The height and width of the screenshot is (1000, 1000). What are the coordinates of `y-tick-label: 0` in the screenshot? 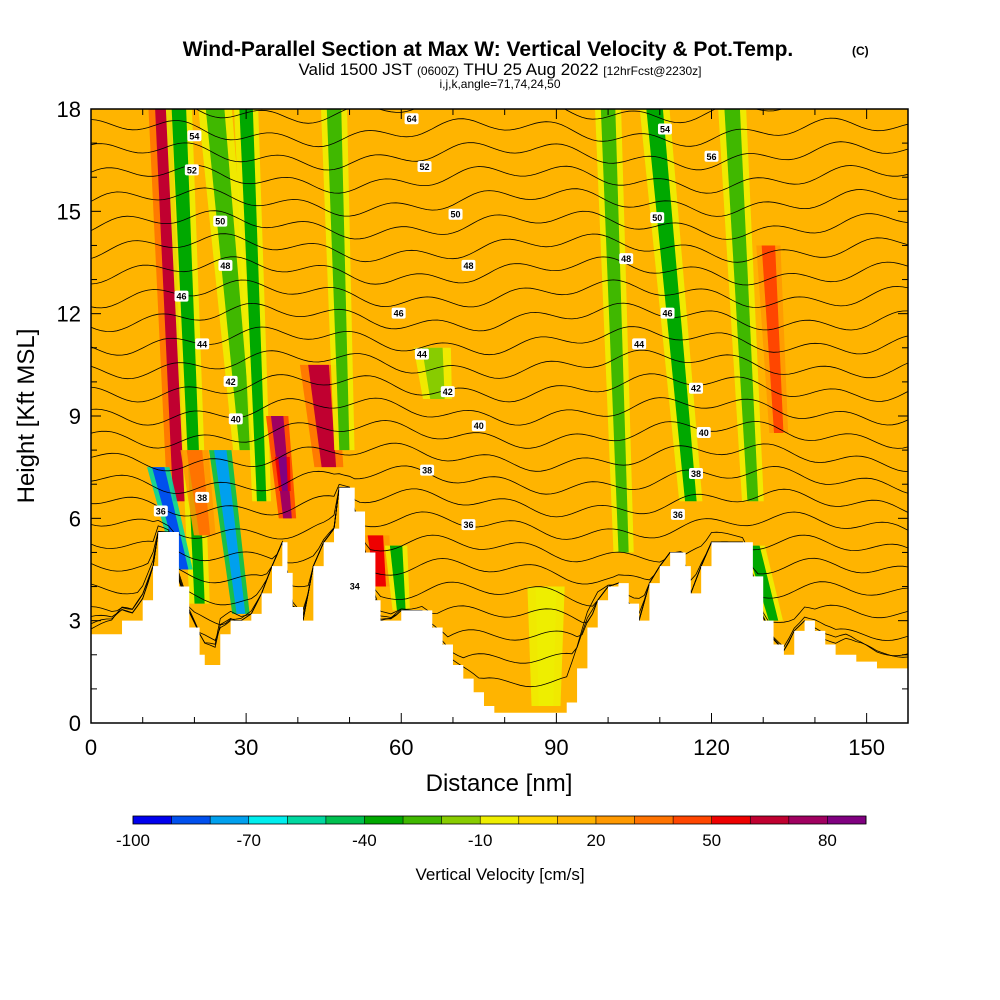 It's located at (75, 723).